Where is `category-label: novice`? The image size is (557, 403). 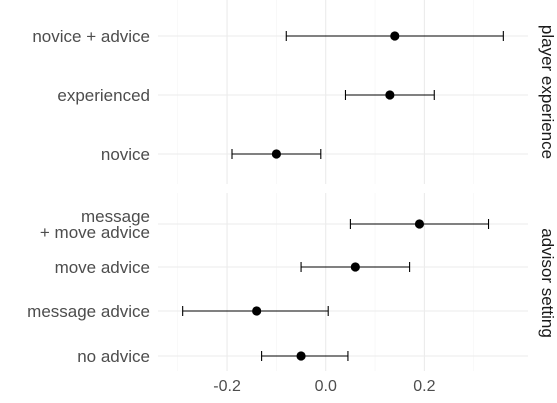 category-label: novice is located at coordinates (125, 154).